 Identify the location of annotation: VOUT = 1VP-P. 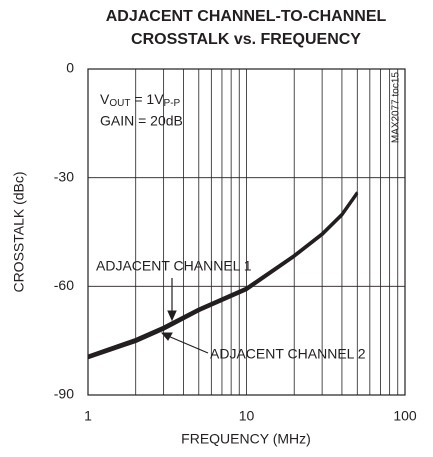
(140, 100).